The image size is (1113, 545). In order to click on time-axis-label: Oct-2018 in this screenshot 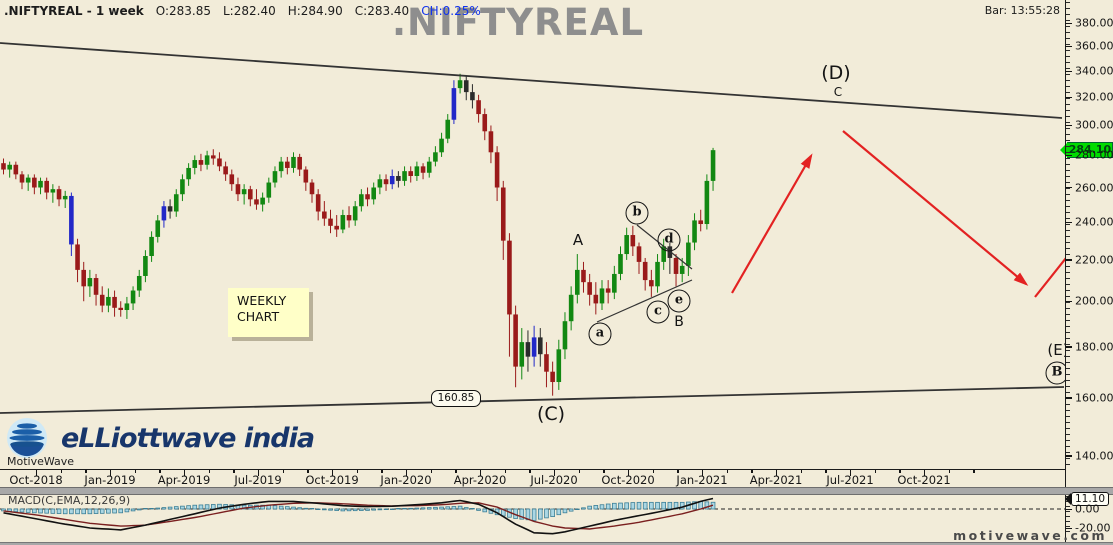, I will do `click(36, 480)`.